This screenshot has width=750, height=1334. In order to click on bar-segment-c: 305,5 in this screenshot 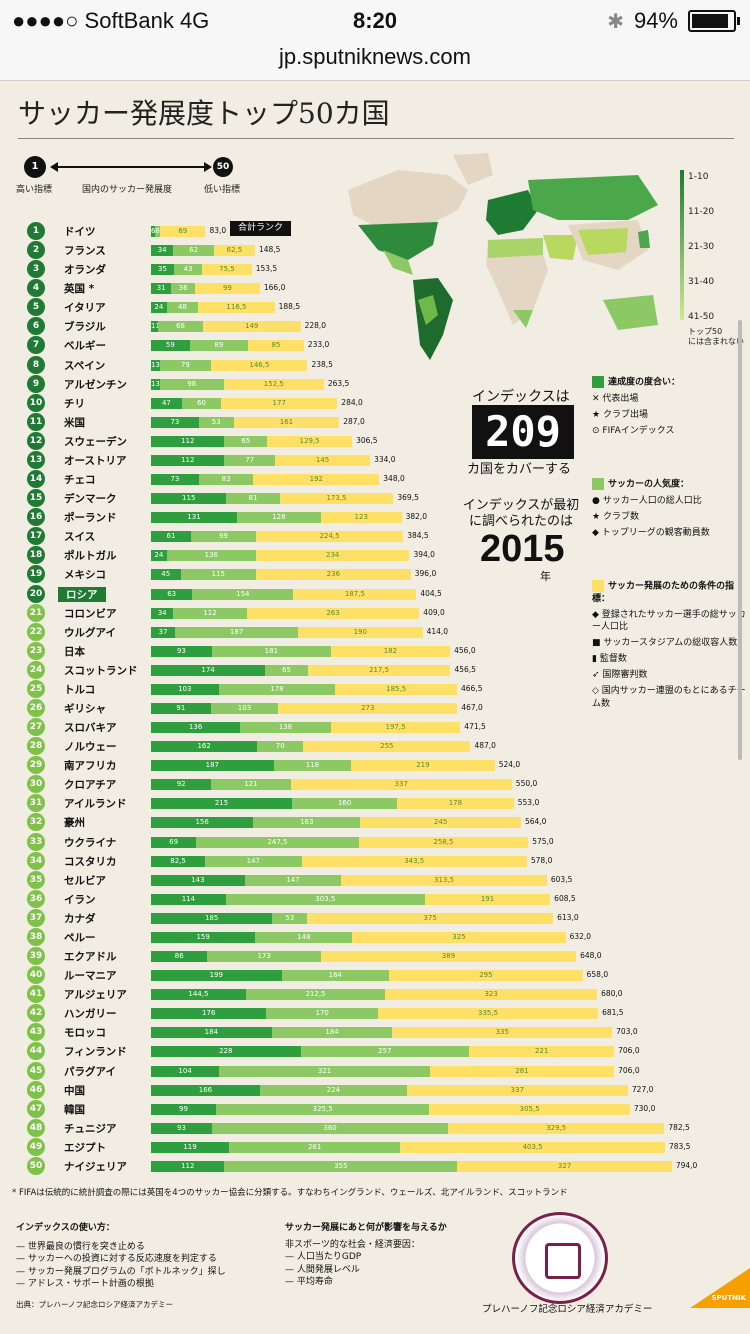, I will do `click(529, 1109)`.